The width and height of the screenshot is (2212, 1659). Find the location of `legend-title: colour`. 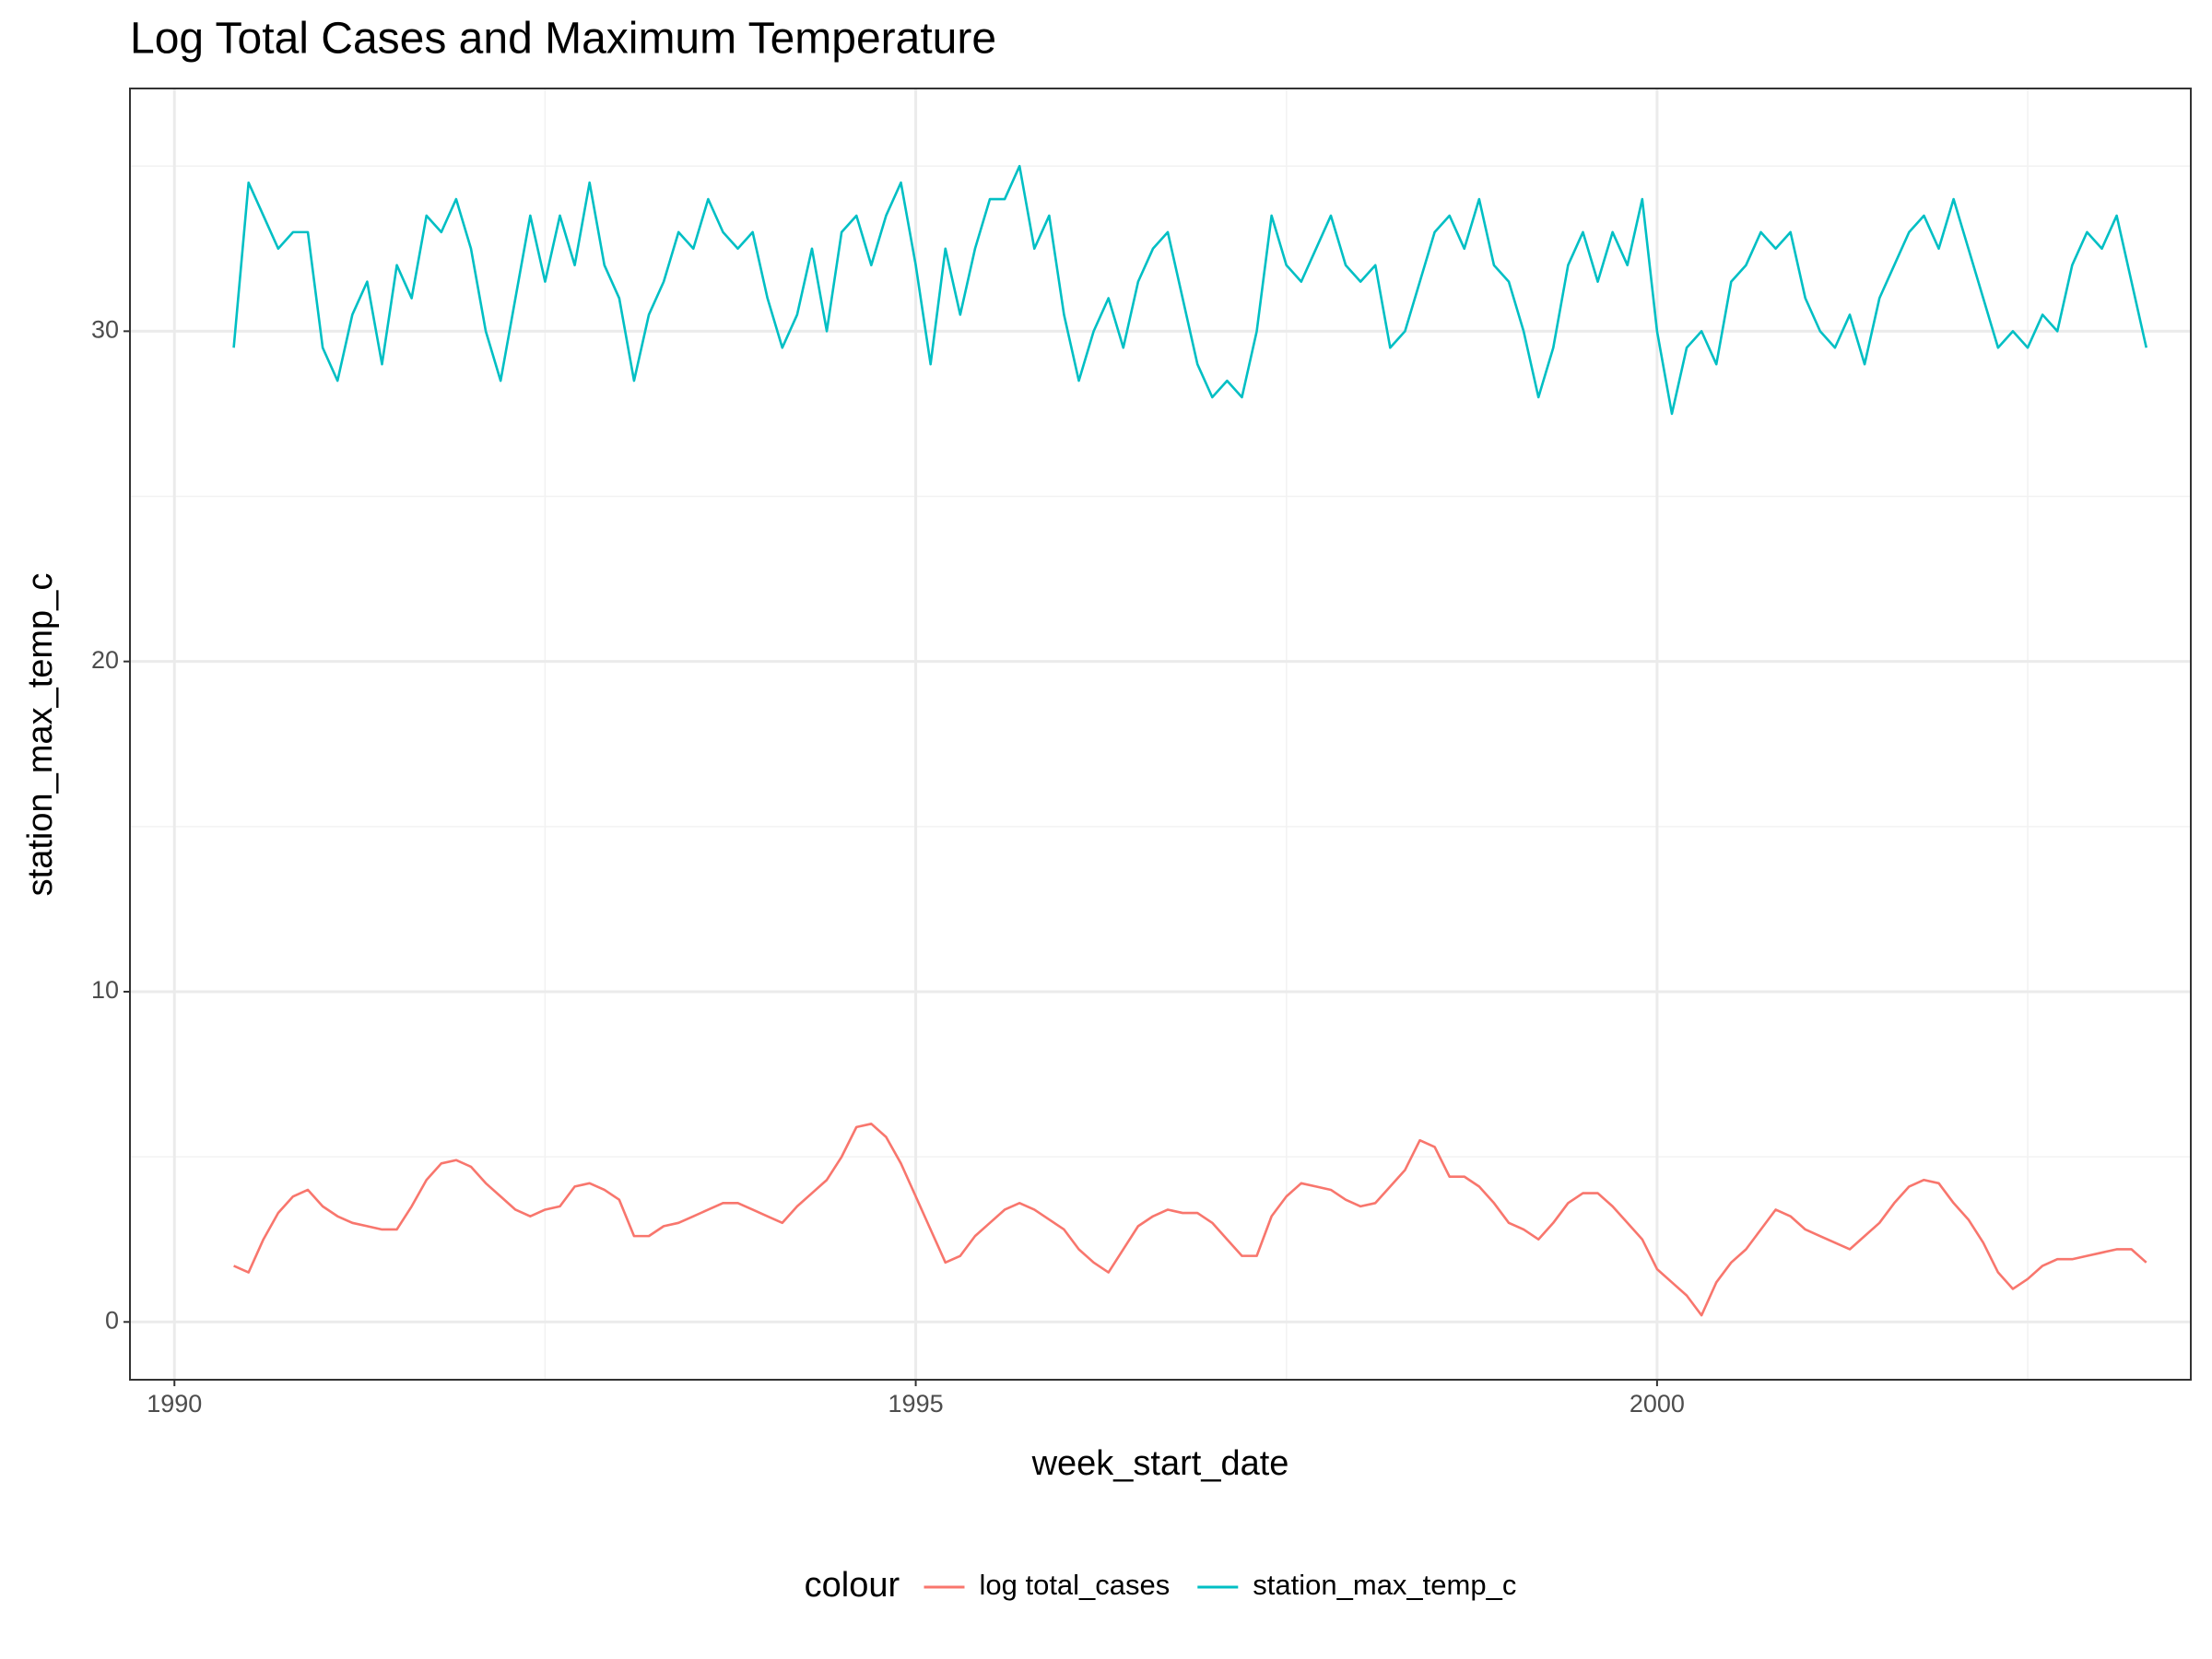

legend-title: colour is located at coordinates (852, 1585).